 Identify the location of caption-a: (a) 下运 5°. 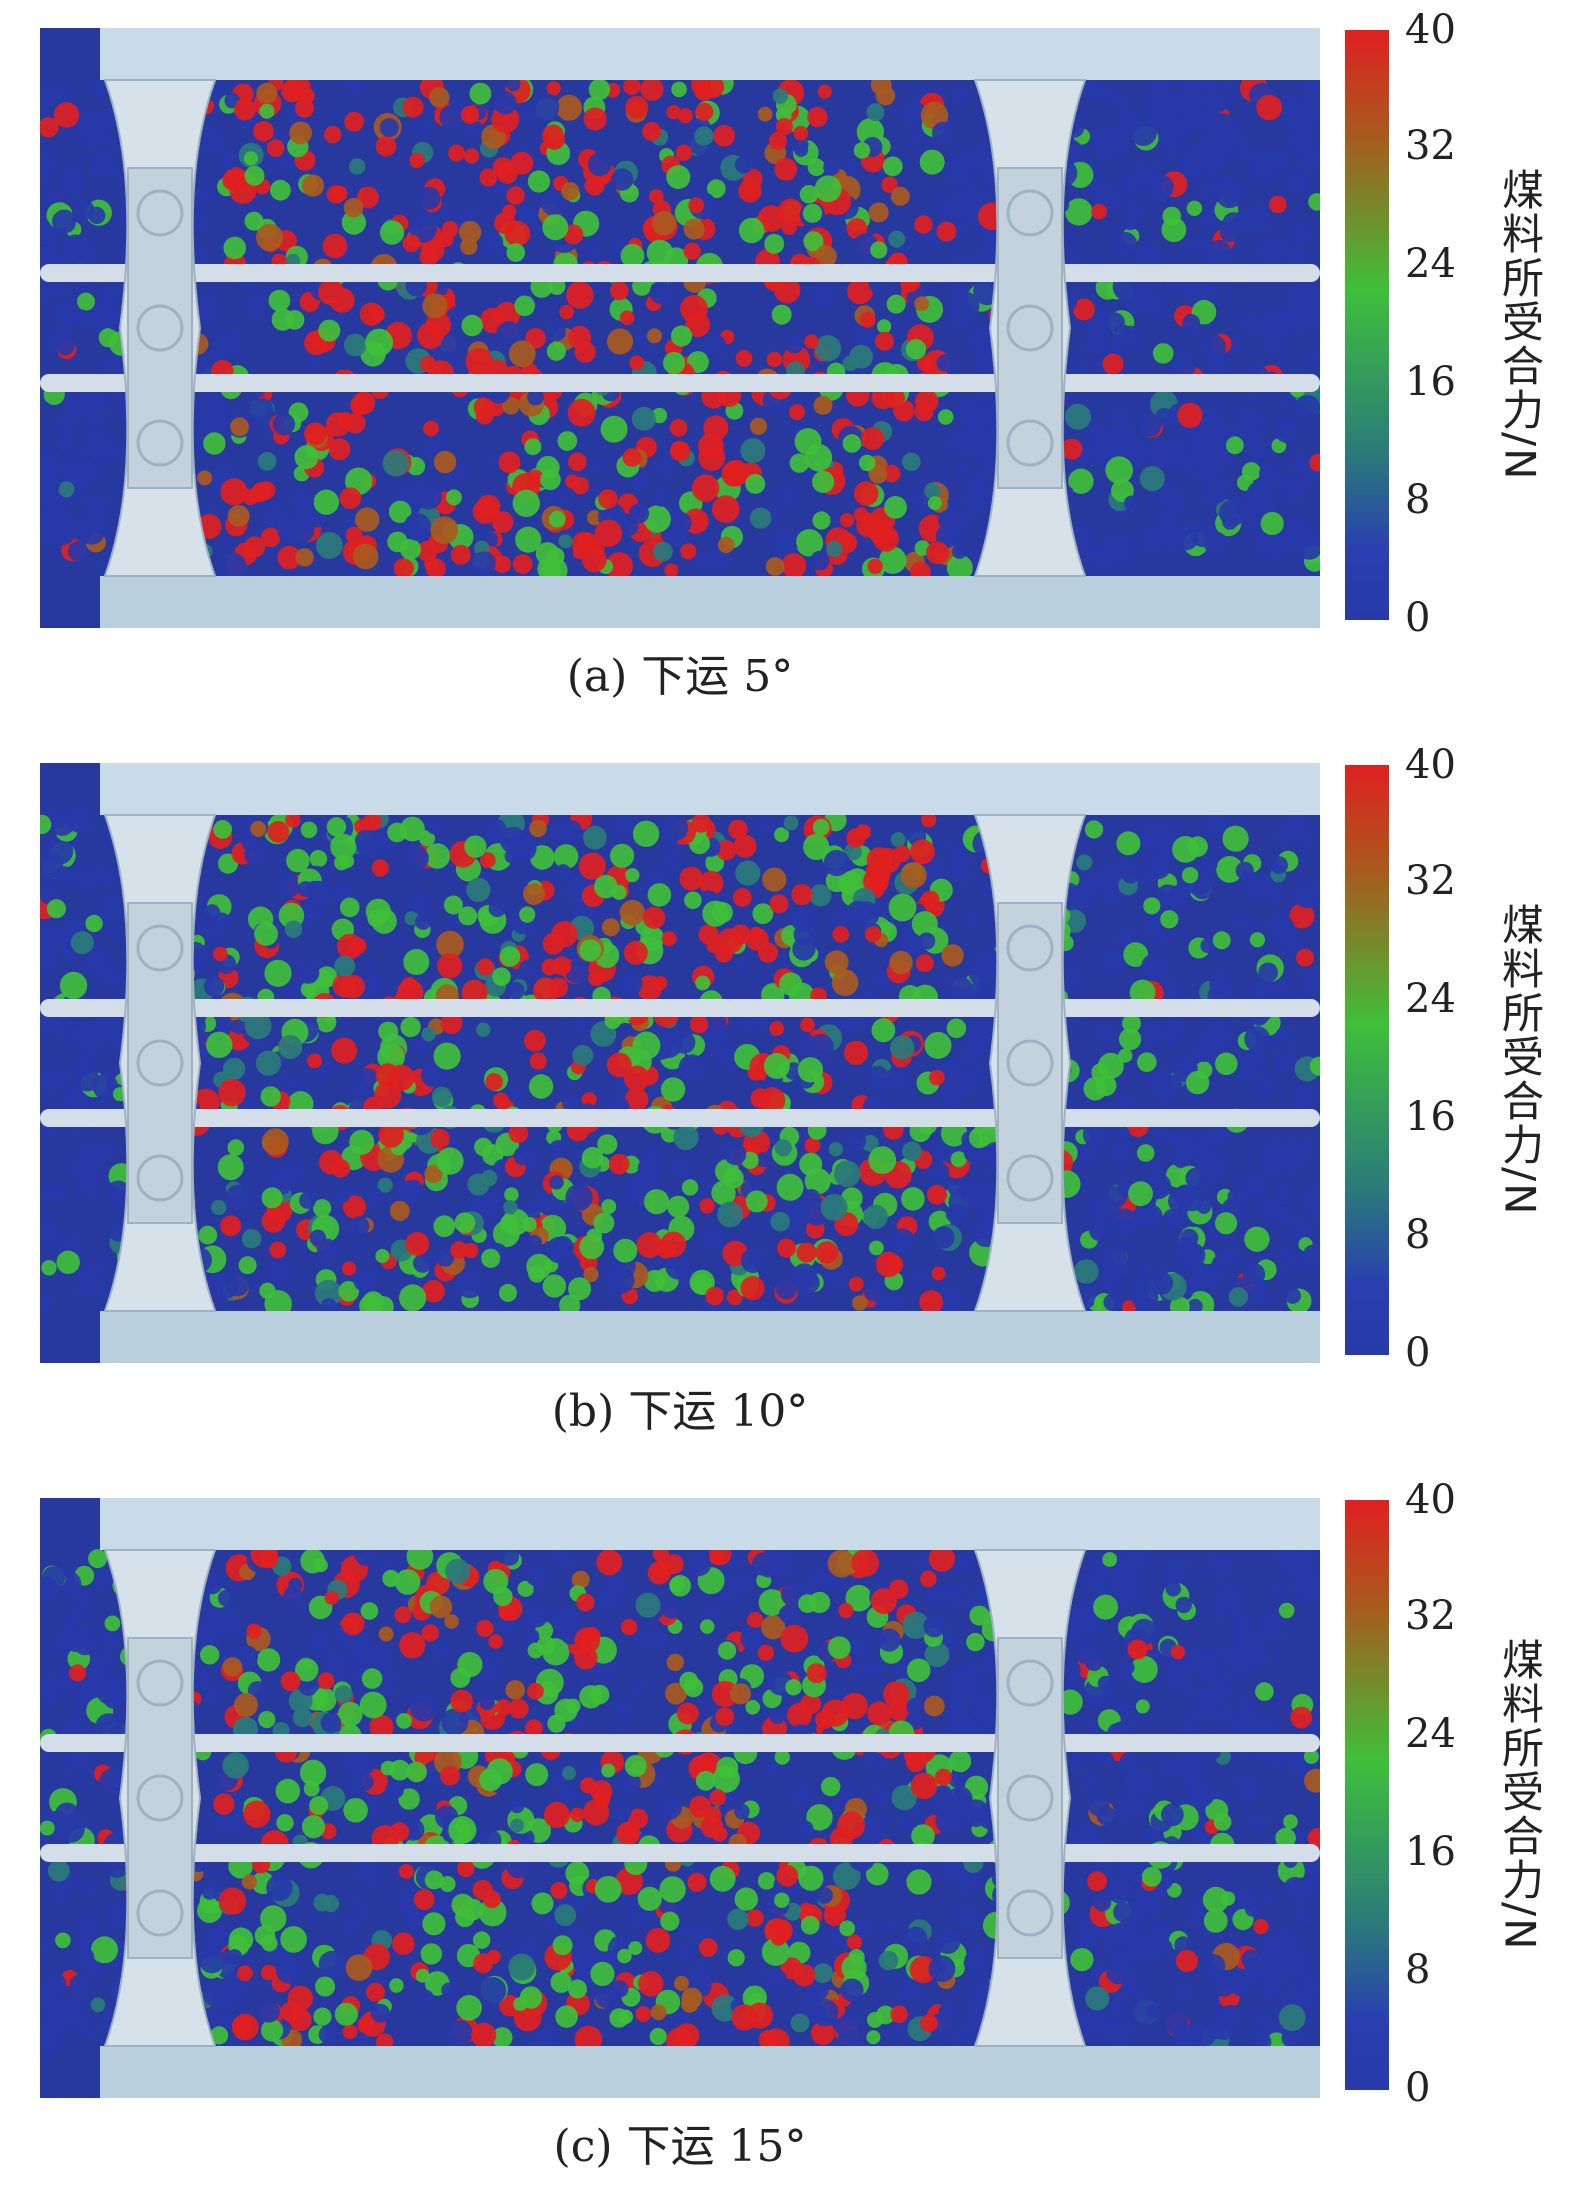
(680, 676).